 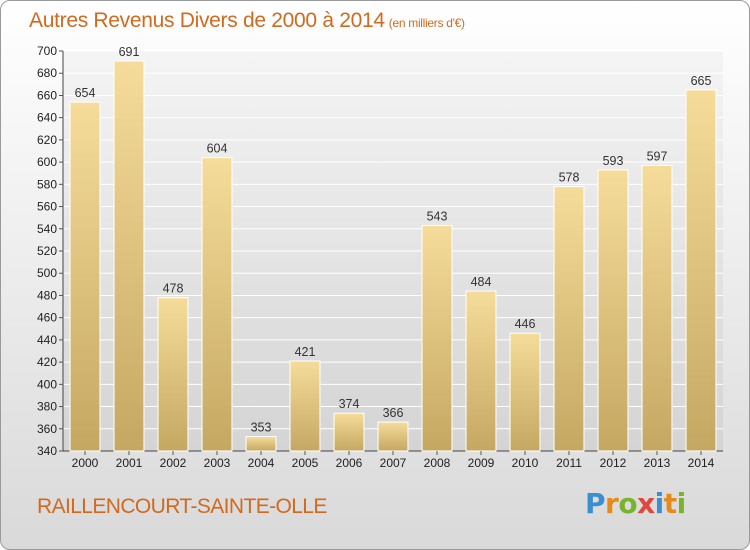 What do you see at coordinates (173, 463) in the screenshot?
I see `x-tick-label: 2002` at bounding box center [173, 463].